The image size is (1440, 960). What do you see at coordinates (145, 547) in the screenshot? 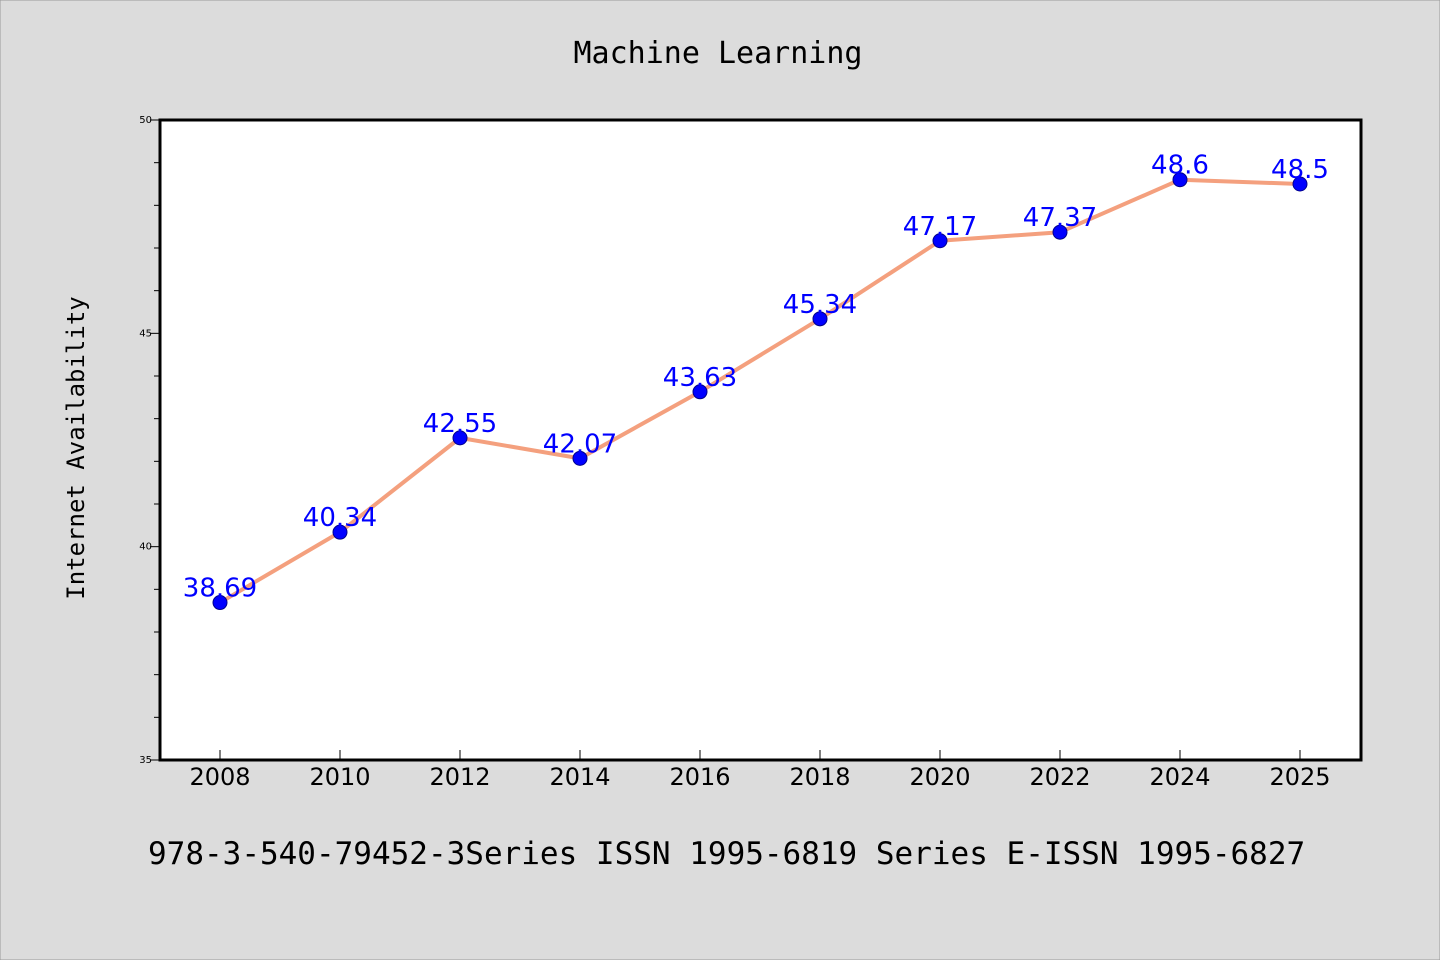
I see `y-tick-label: 40` at bounding box center [145, 547].